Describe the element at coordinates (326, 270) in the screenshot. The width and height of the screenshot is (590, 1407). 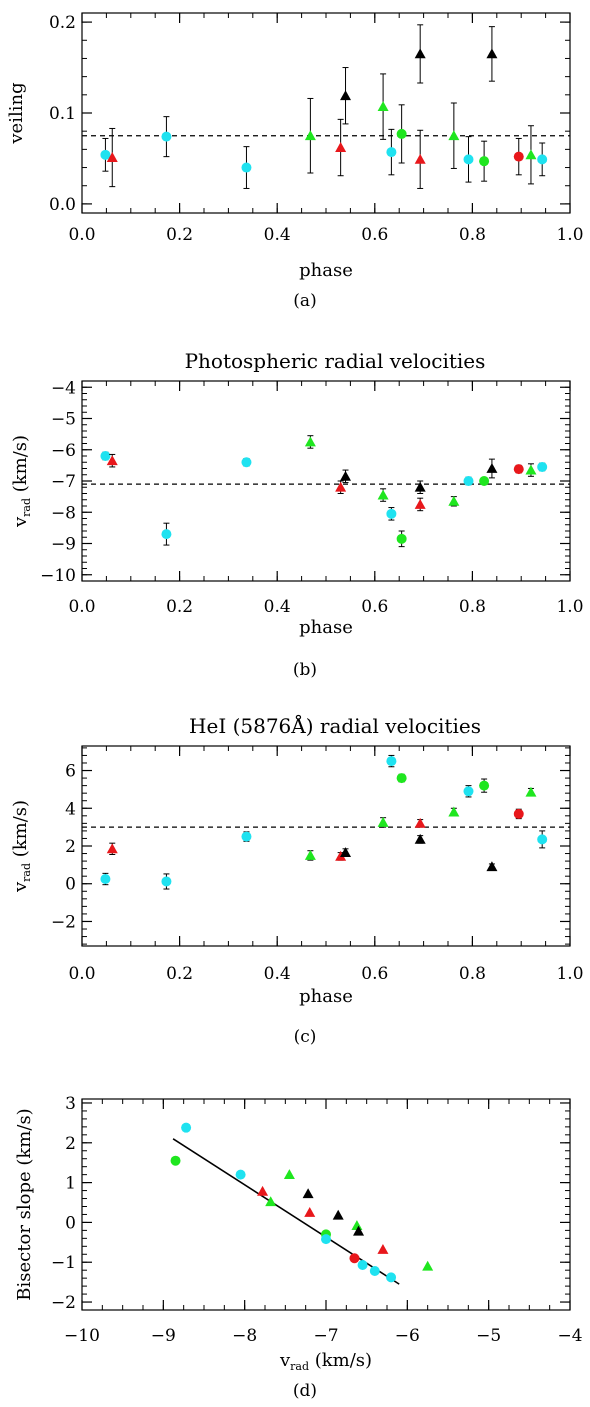
I see `panel-a-xlabel: phase` at that location.